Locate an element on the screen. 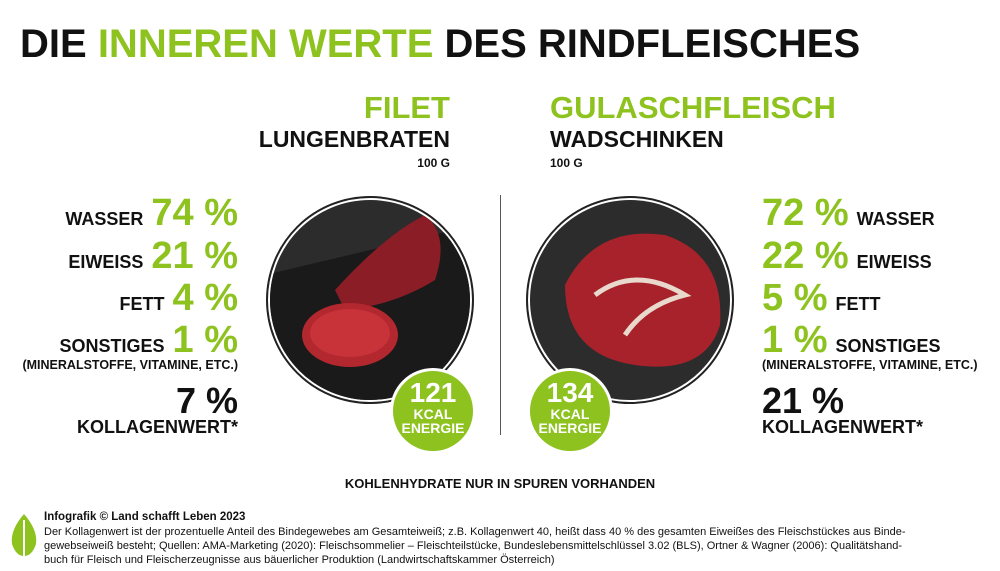 This screenshot has width=1000, height=571. title-highlight: INNEREN WERTE is located at coordinates (265, 44).